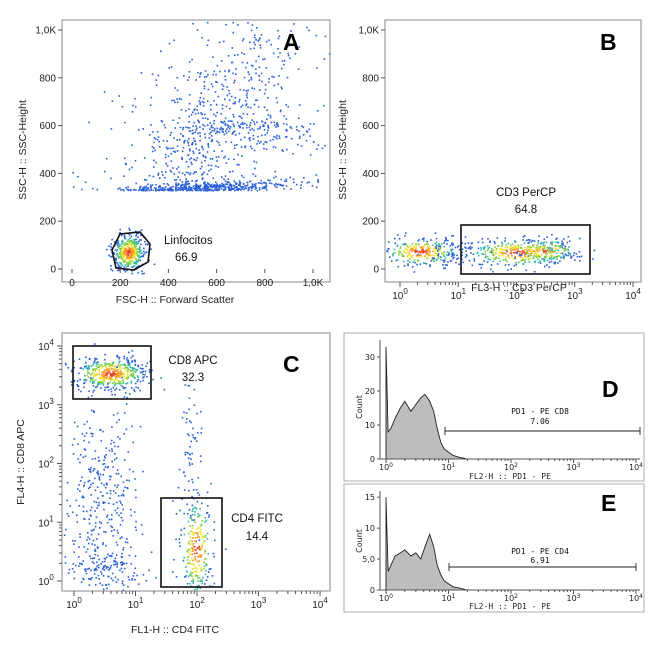 This screenshot has height=657, width=668. I want to click on panel-d-x-label: FL2-H :: PD1 - PE, so click(510, 476).